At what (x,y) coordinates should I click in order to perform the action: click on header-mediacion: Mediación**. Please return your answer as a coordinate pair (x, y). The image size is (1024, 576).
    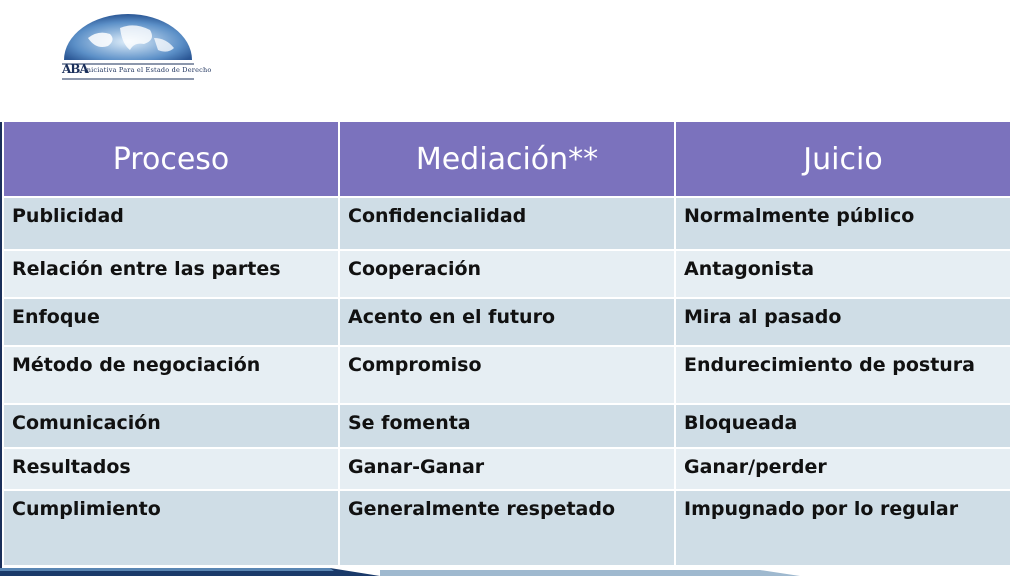
    Looking at the image, I should click on (507, 159).